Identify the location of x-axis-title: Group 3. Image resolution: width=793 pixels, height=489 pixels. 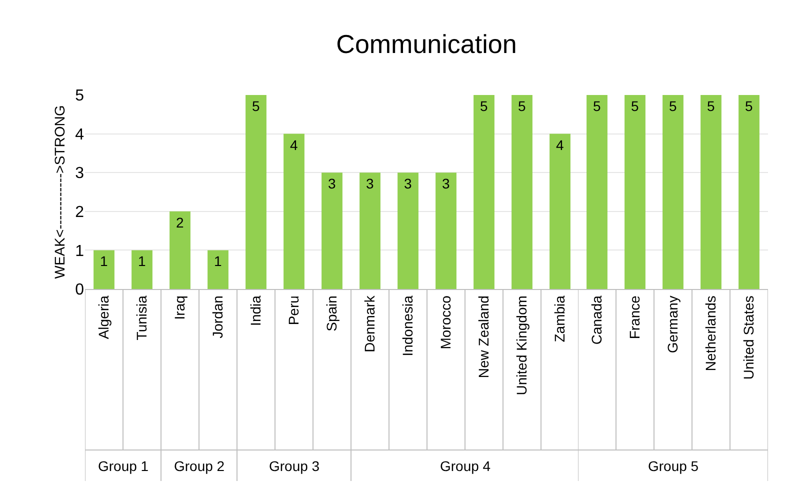
(294, 466).